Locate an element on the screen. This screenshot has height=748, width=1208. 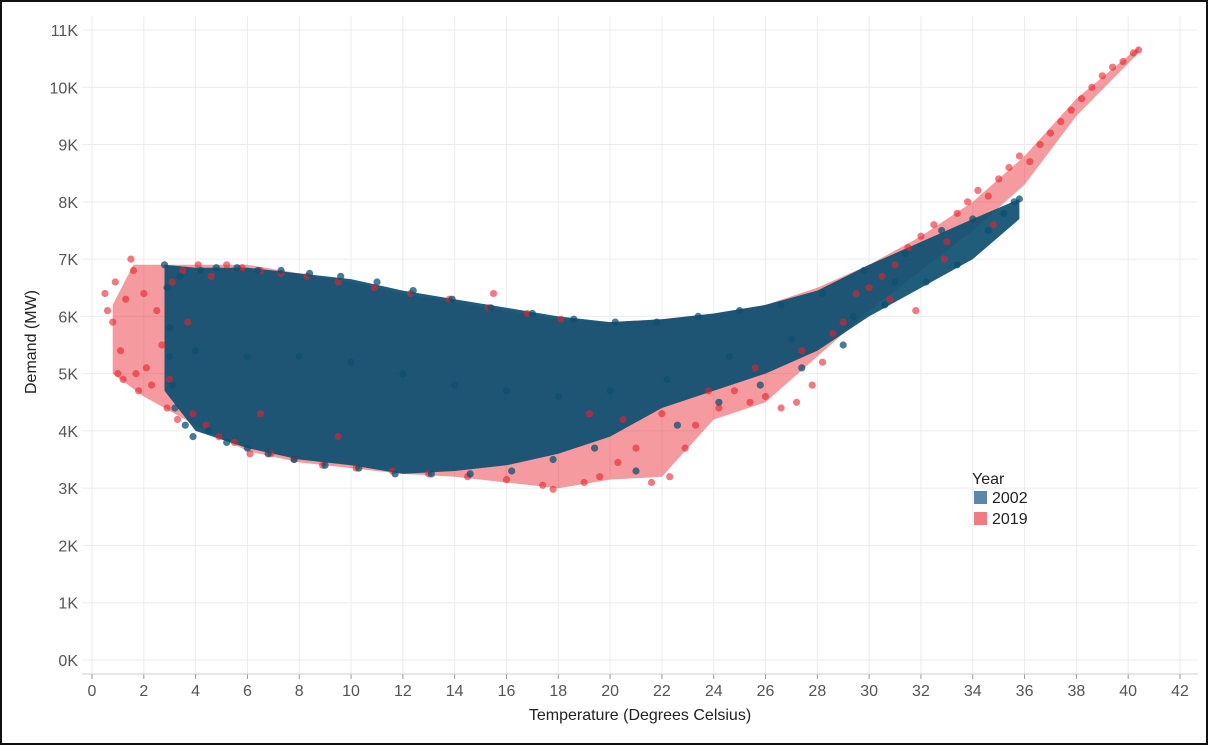
x-tick-label: 28 is located at coordinates (817, 691).